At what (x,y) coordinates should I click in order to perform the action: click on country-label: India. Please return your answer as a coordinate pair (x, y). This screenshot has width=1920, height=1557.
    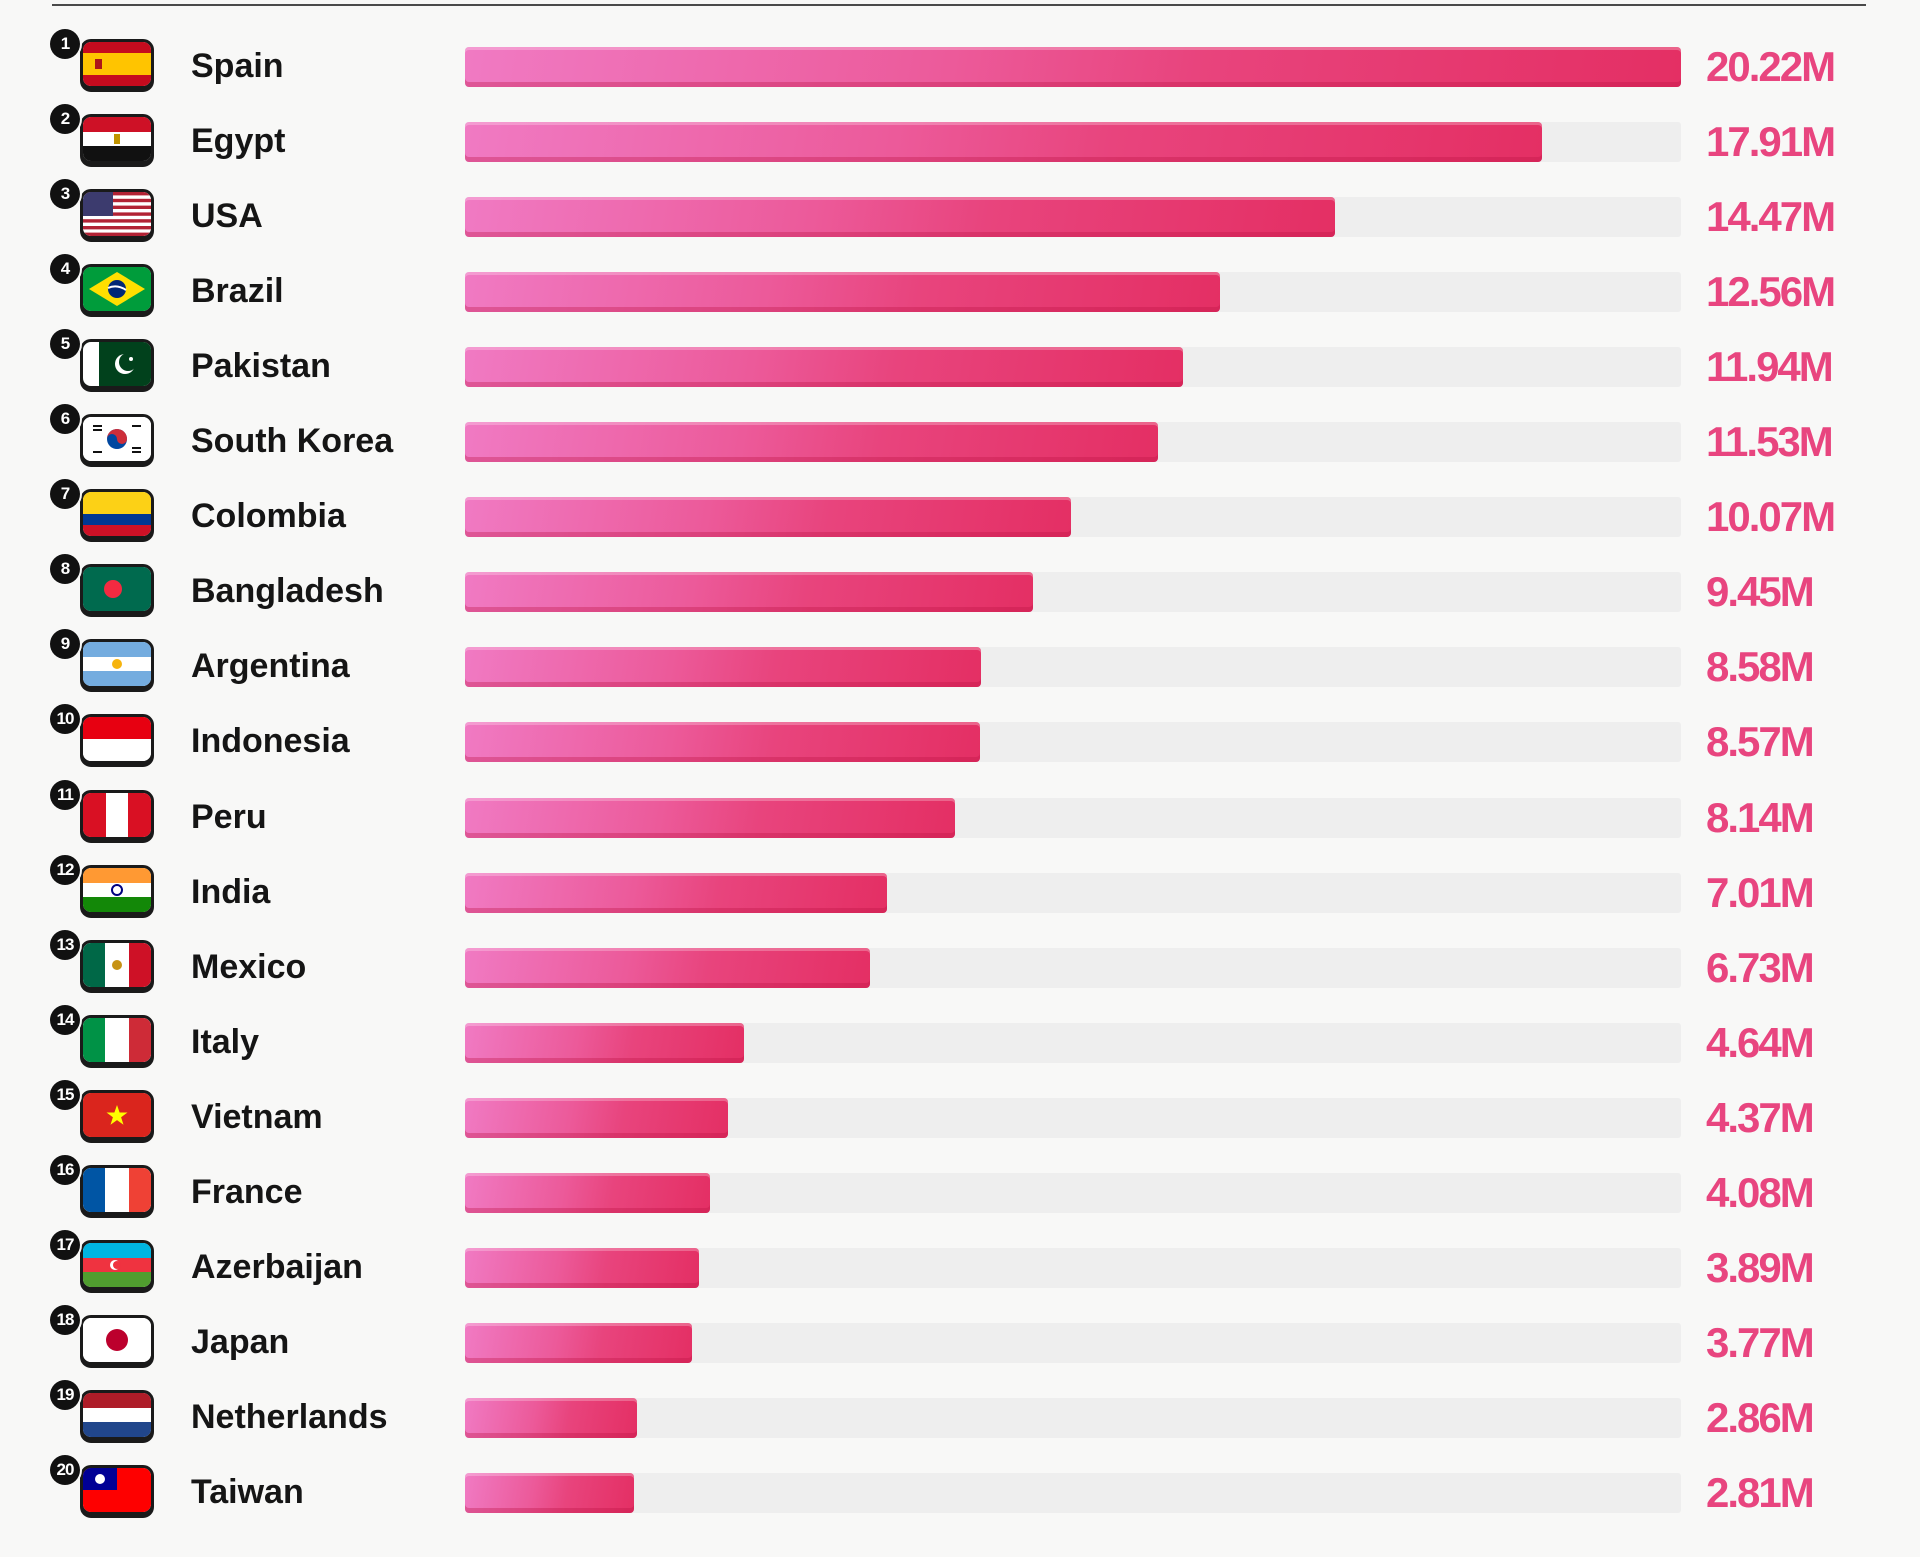
    Looking at the image, I should click on (231, 891).